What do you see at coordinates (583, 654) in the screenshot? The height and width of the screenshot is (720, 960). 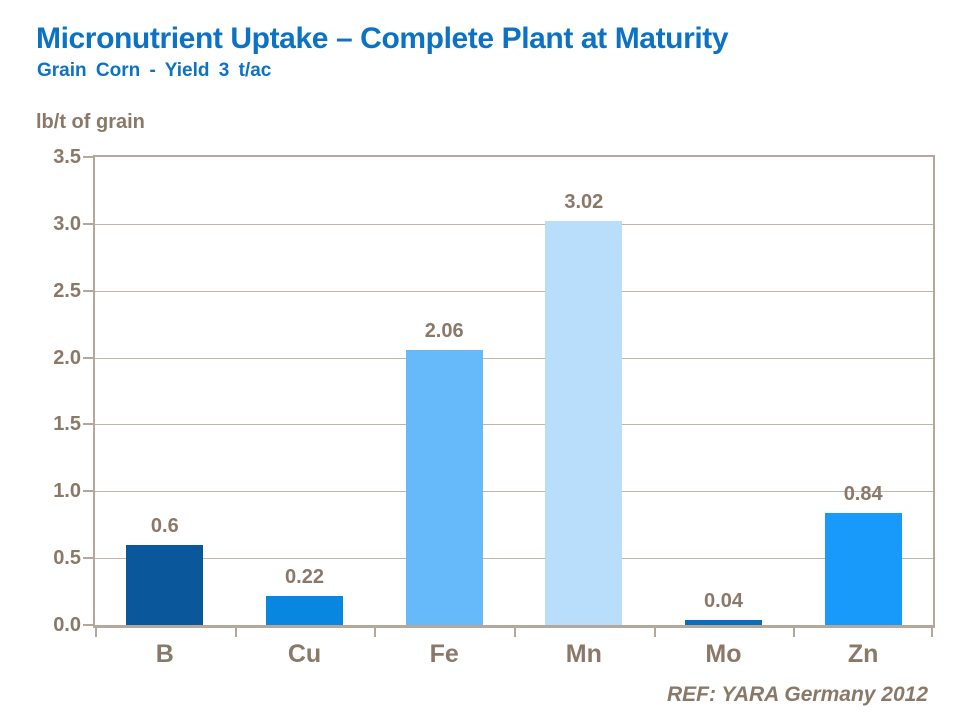 I see `x-category-label-Mn: Mn` at bounding box center [583, 654].